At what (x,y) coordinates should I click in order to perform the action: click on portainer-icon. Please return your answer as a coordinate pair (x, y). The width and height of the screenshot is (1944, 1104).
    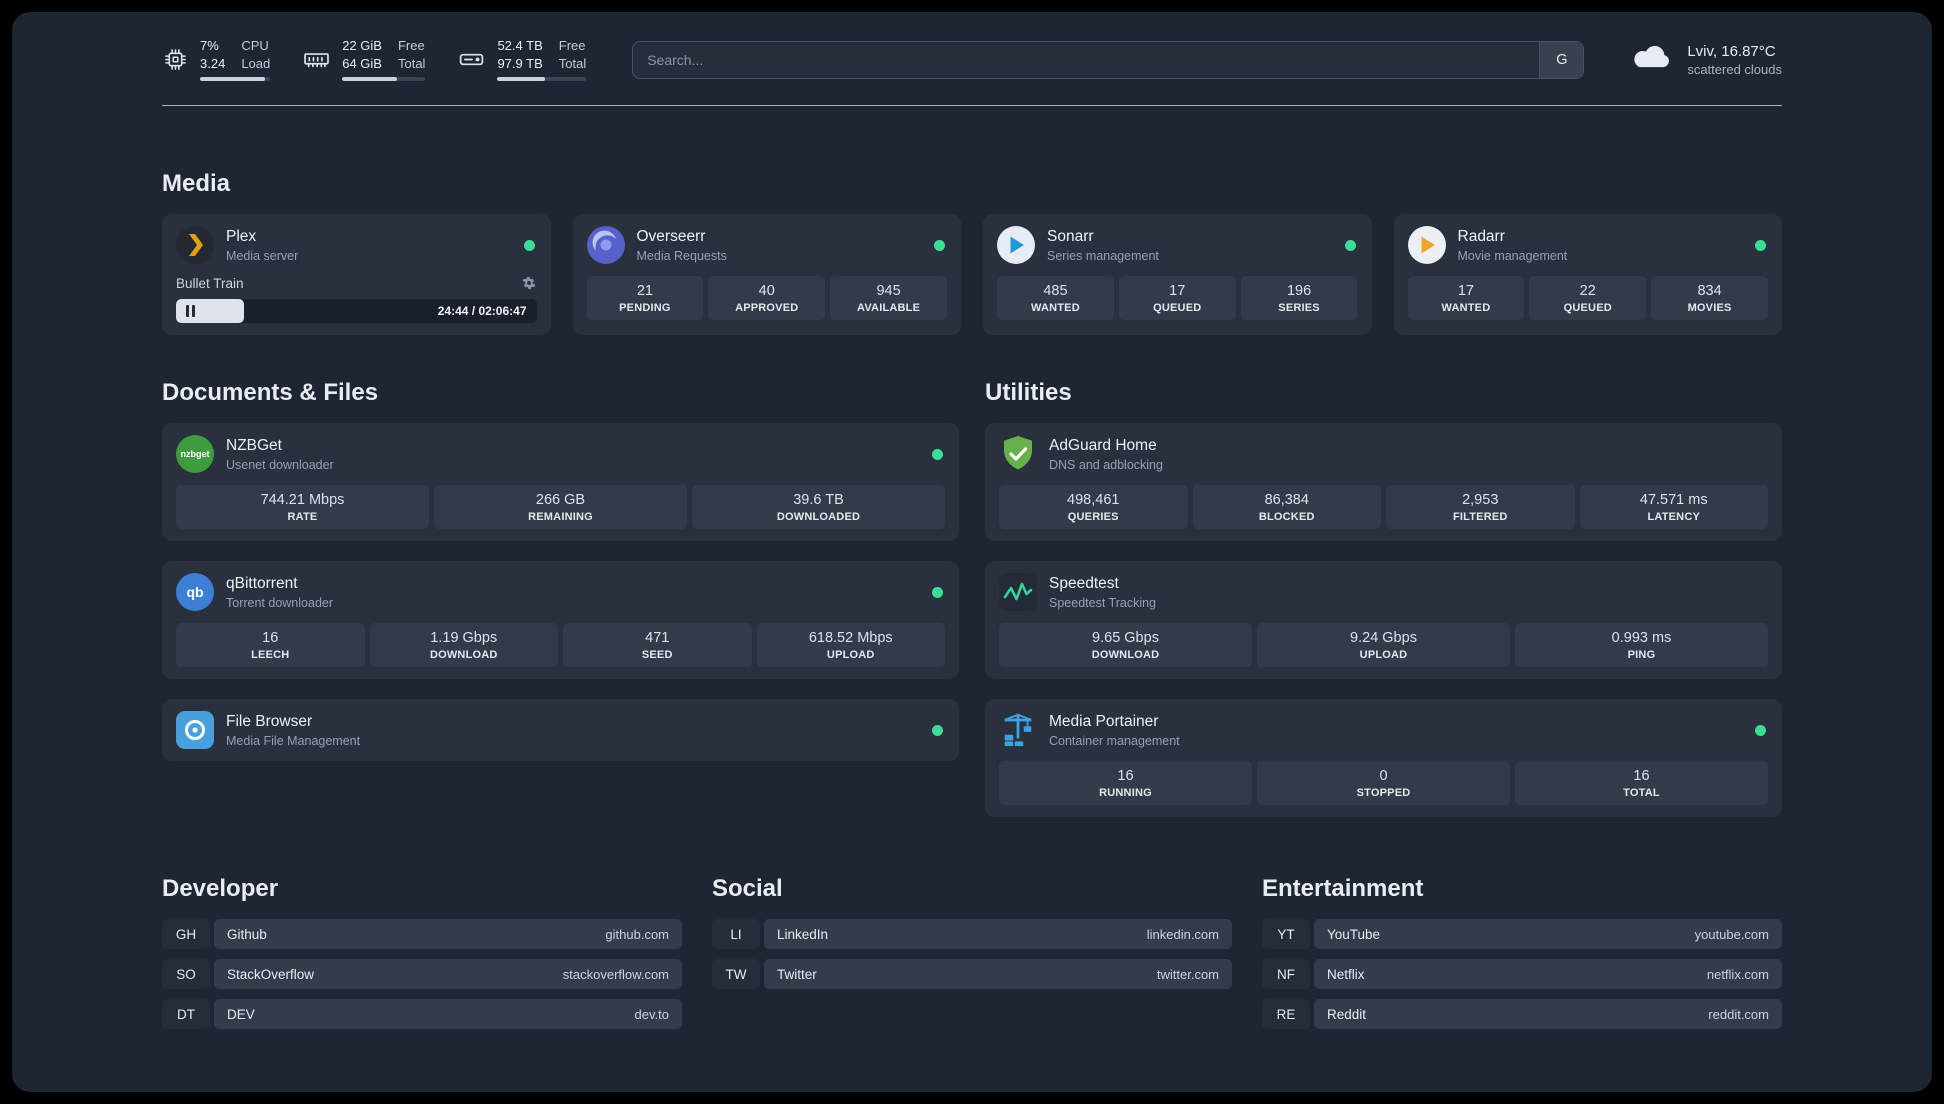
    Looking at the image, I should click on (1018, 730).